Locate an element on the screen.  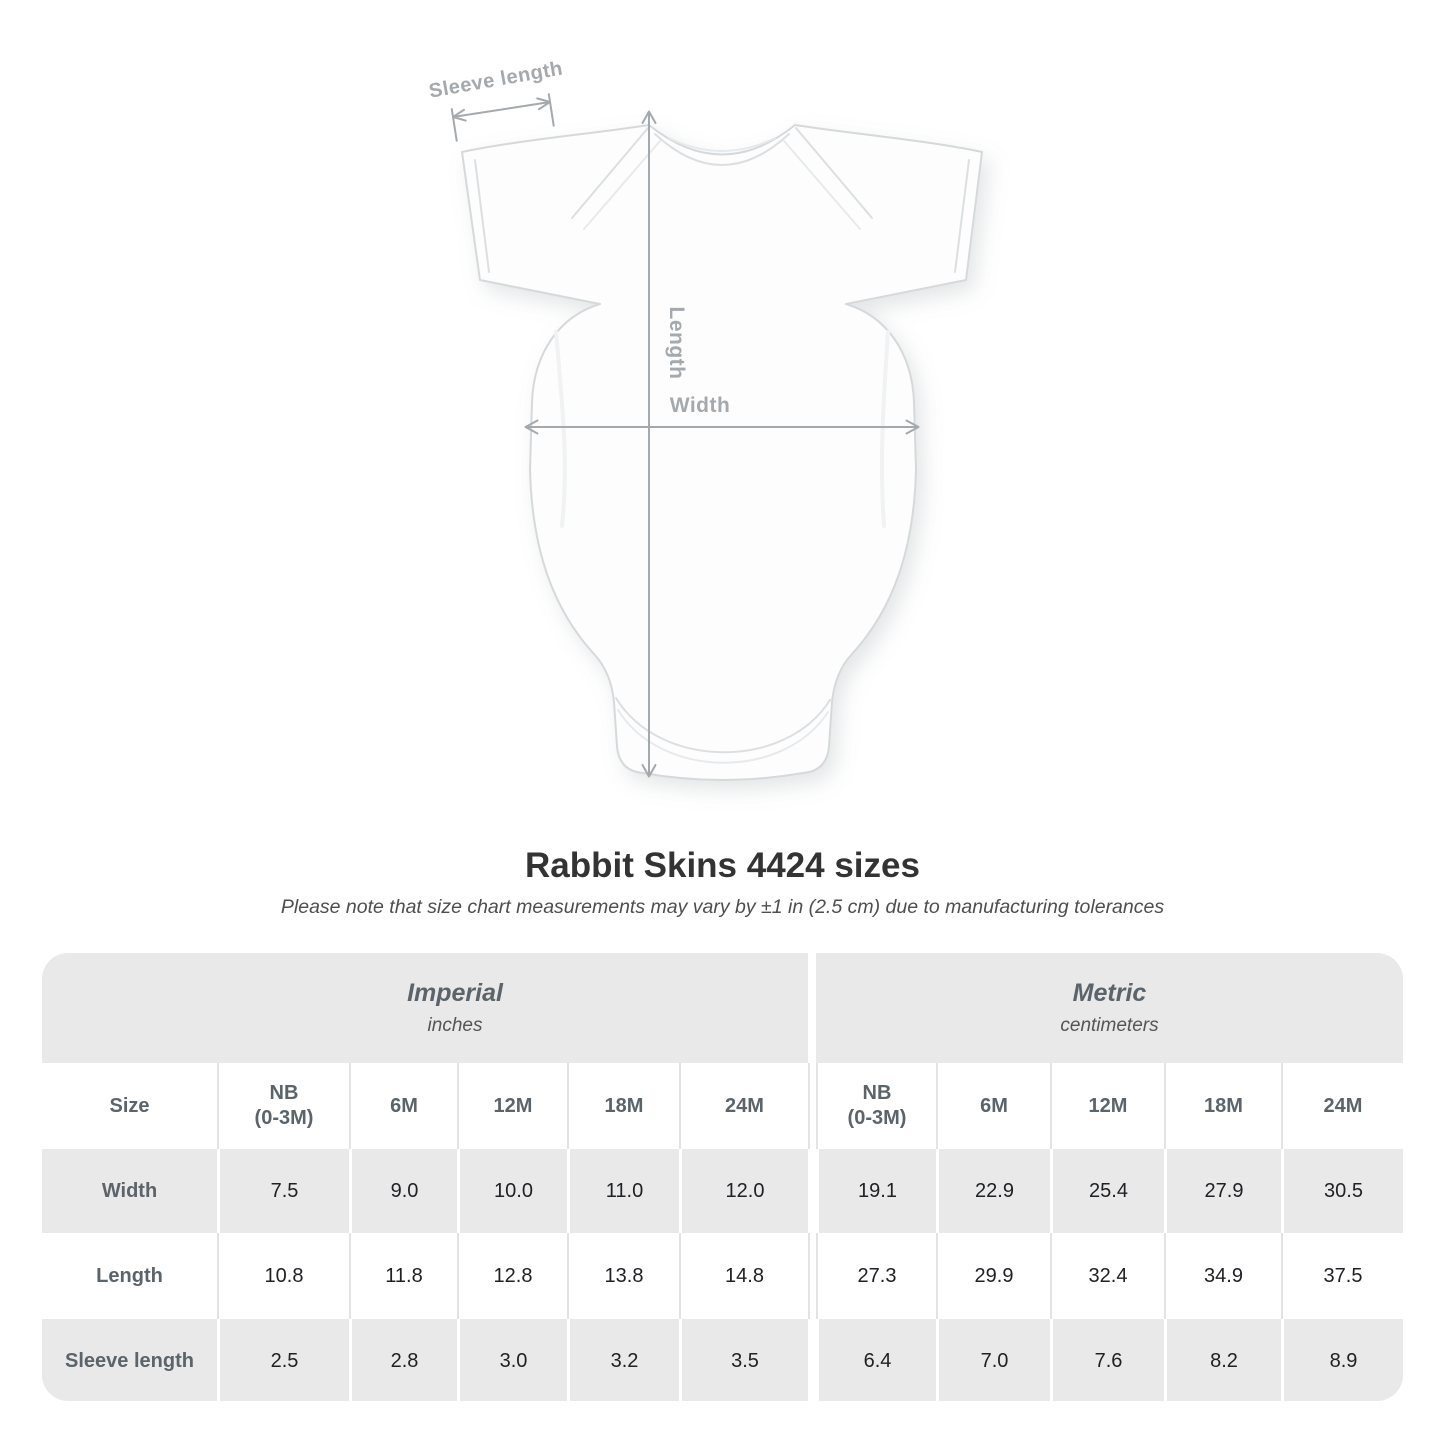
size-value-cell: 37.5 is located at coordinates (1342, 1276).